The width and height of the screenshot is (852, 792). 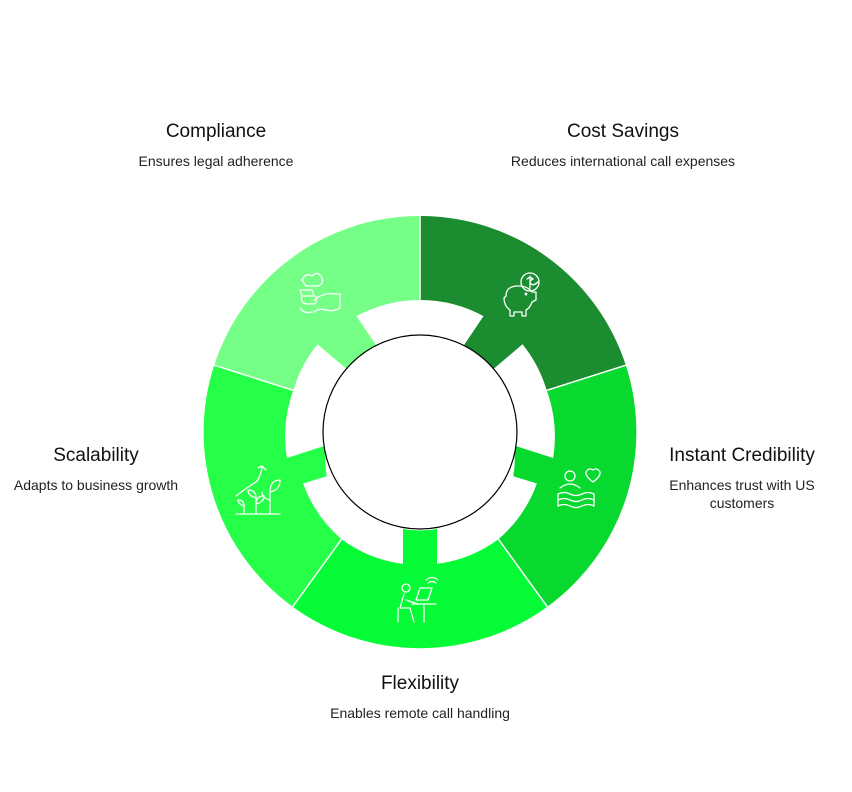 What do you see at coordinates (420, 697) in the screenshot?
I see `flexibility-label: Flexibility Enables remote call handling` at bounding box center [420, 697].